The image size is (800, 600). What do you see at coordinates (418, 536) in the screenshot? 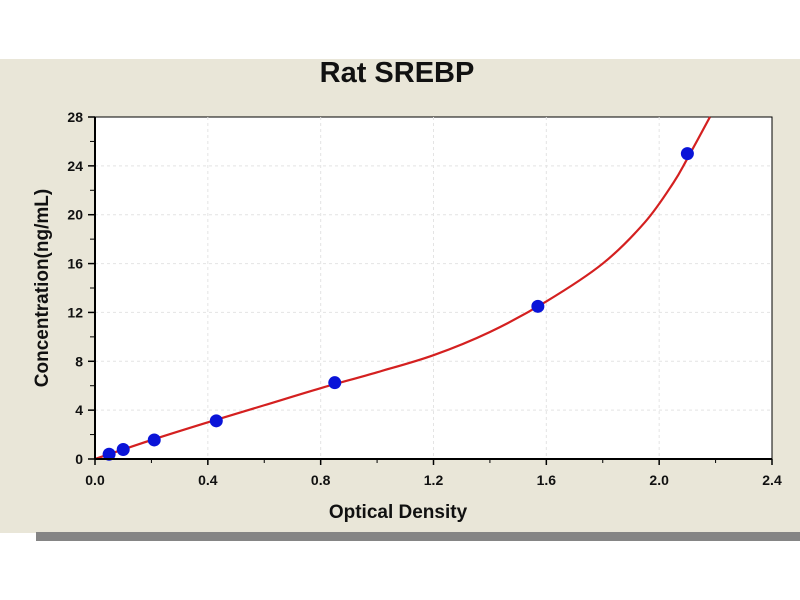
I see `bottom-bar` at bounding box center [418, 536].